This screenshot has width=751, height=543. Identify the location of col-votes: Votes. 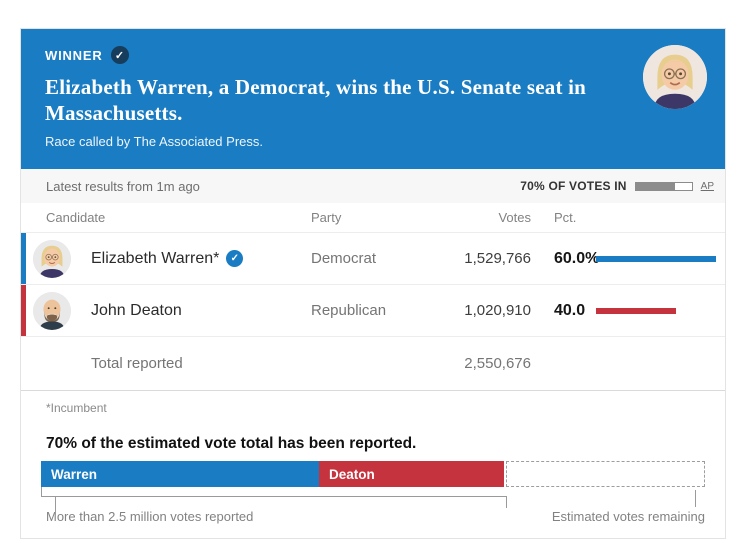
(514, 217).